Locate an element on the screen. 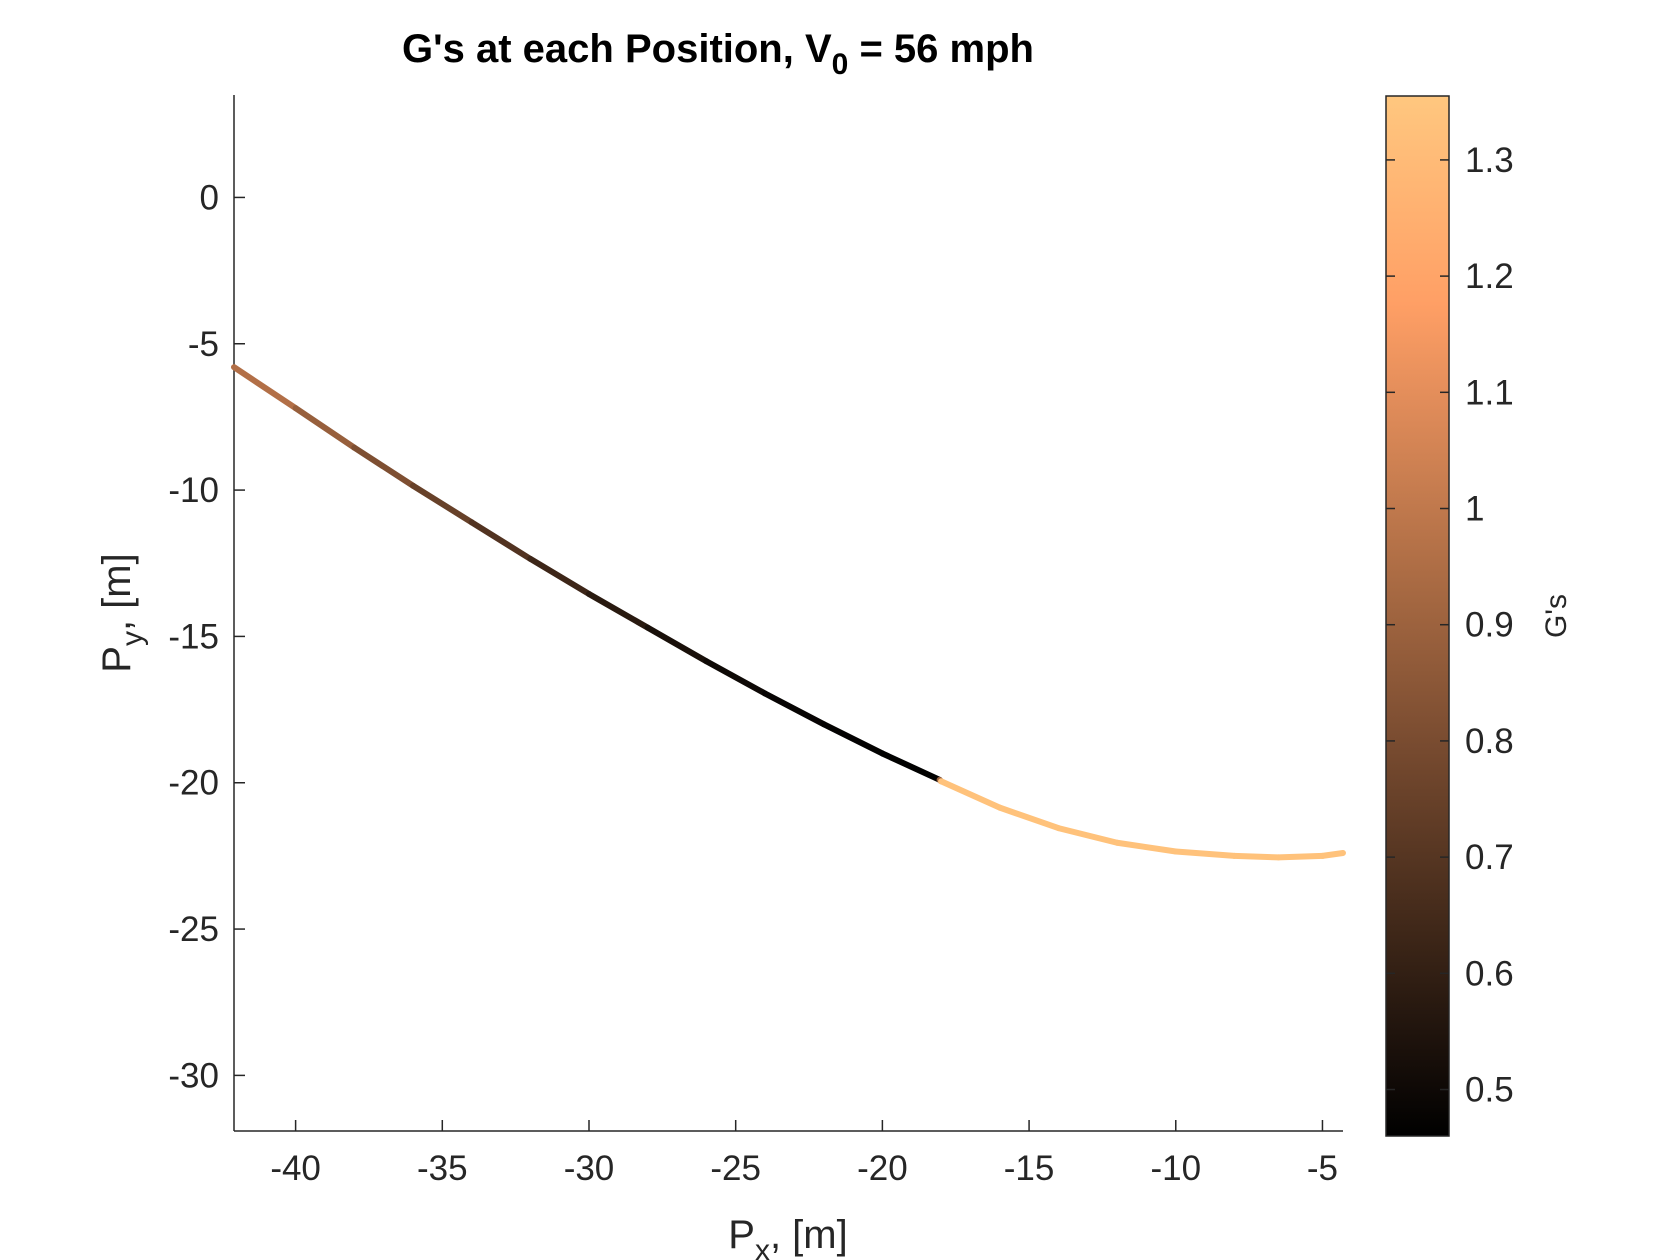 This screenshot has height=1260, width=1680. x-tick-label: -40 is located at coordinates (295, 1168).